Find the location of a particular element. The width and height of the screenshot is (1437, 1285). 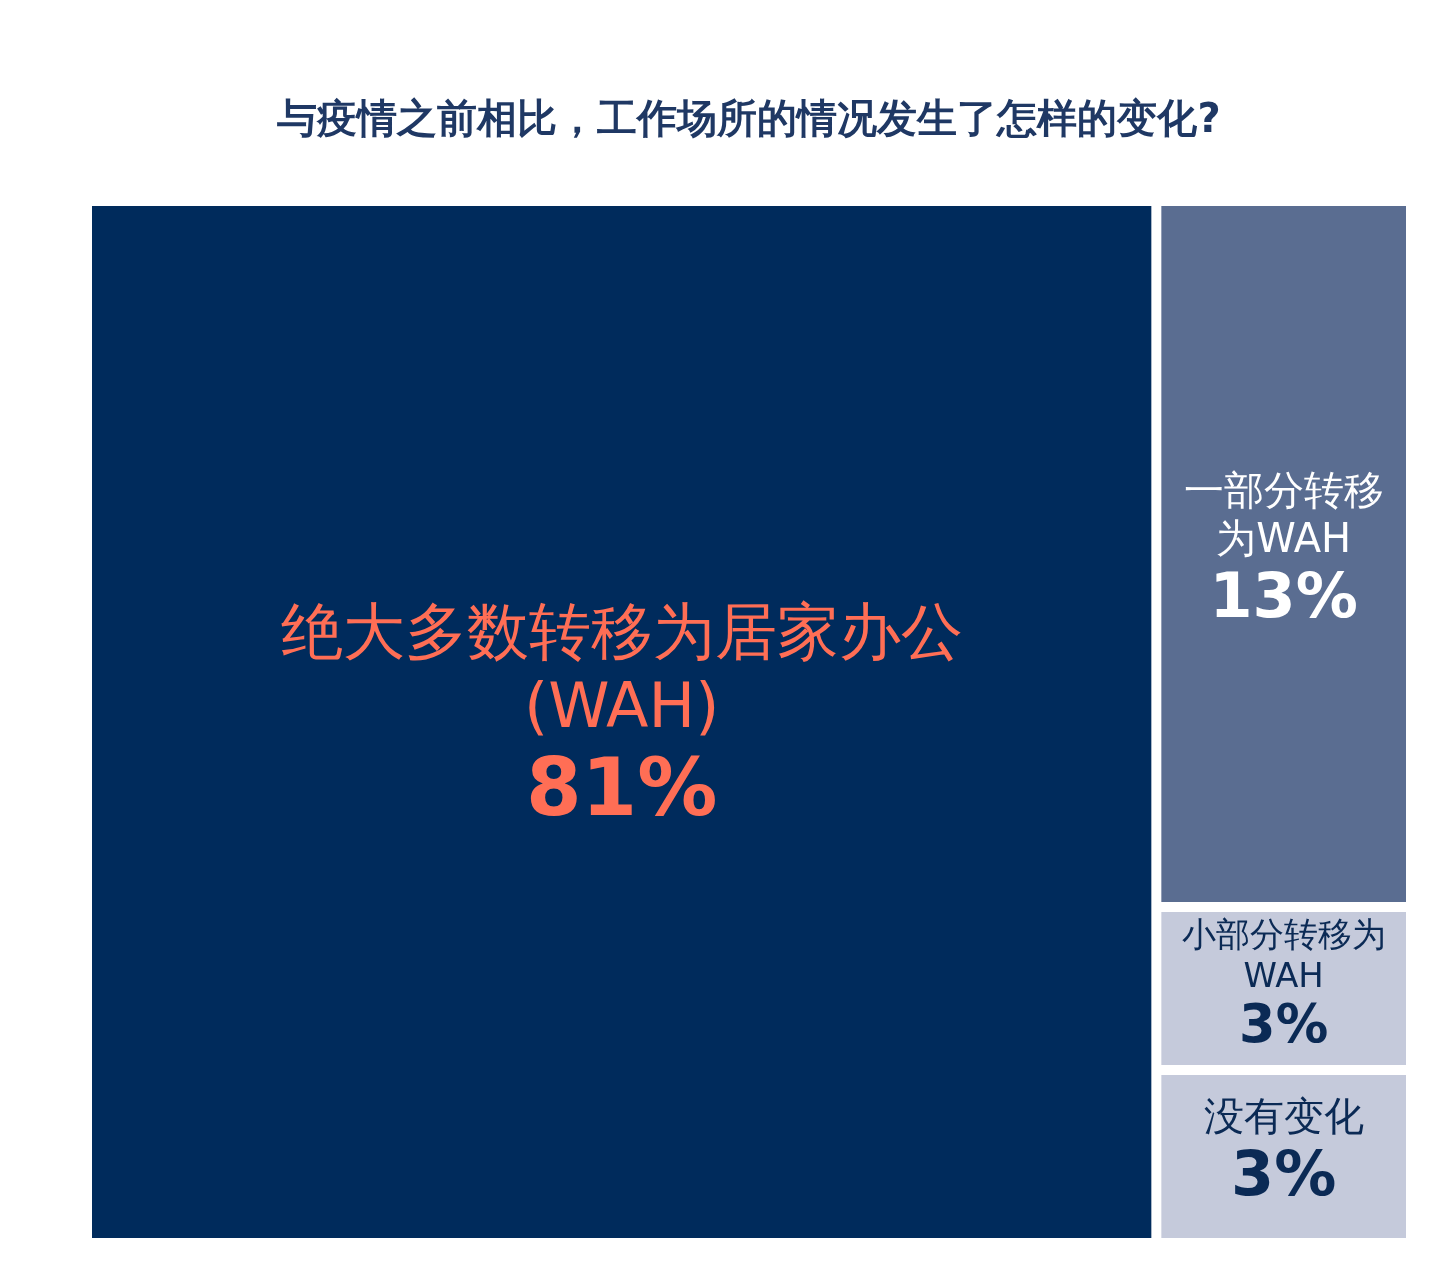

category-label: 绝大多数转移为居家办公(WAH) is located at coordinates (621, 668).